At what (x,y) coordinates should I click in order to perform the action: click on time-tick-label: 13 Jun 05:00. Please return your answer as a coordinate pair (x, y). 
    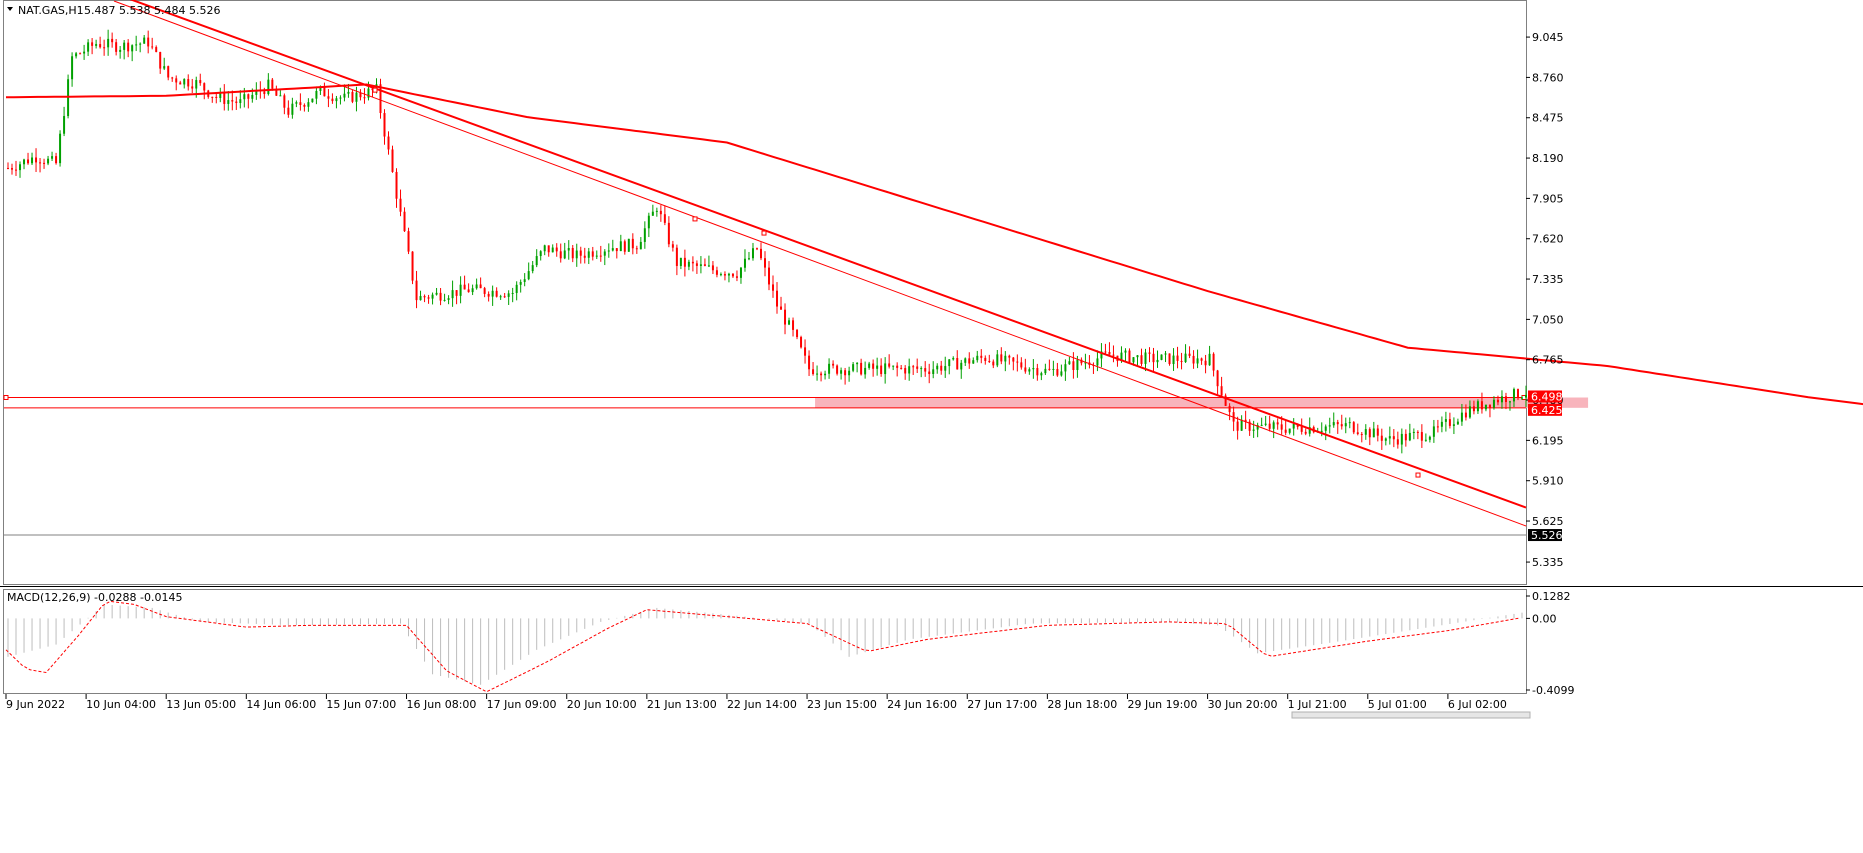
    Looking at the image, I should click on (201, 704).